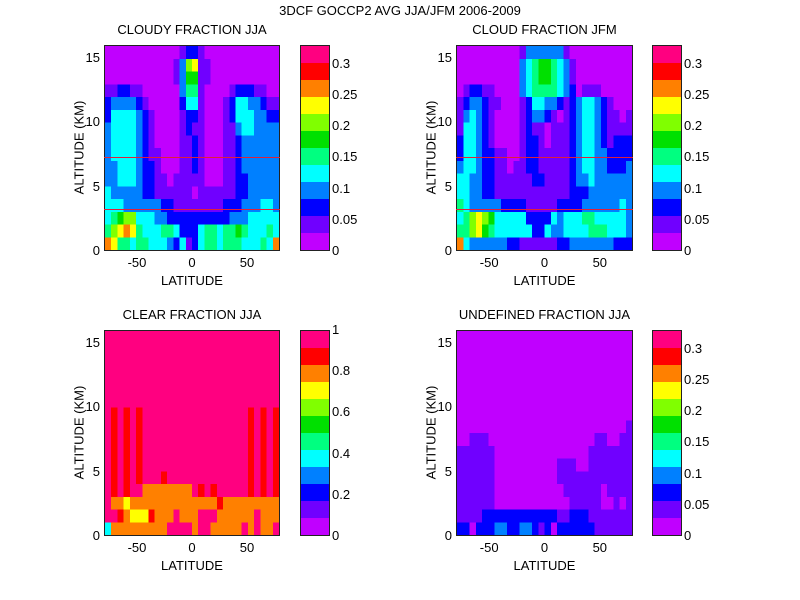 This screenshot has width=800, height=600. I want to click on colorbar-tick-label: 0.4, so click(341, 453).